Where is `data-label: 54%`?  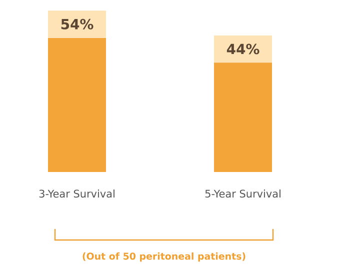
data-label: 54% is located at coordinates (77, 24).